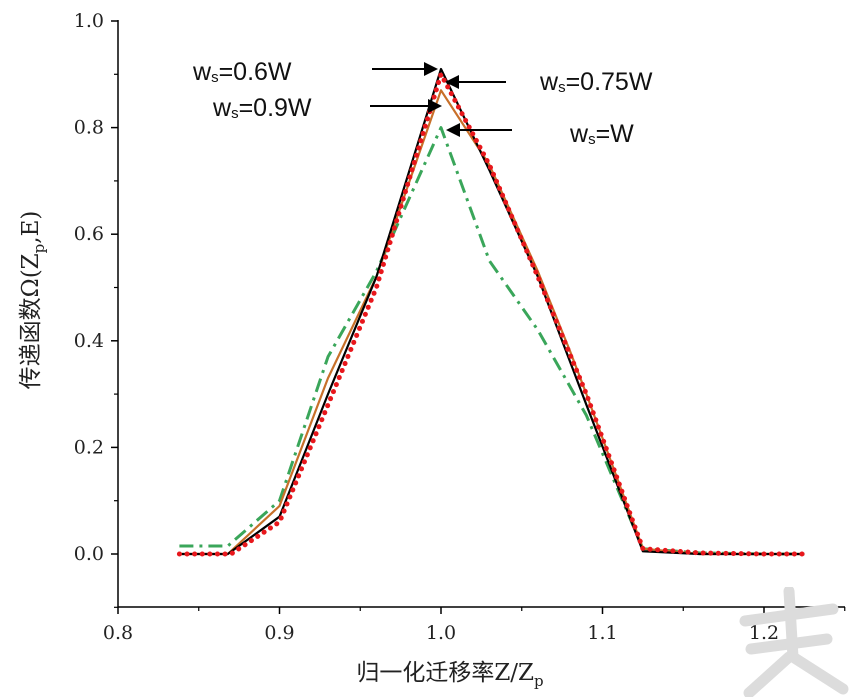 This screenshot has width=851, height=697. Describe the element at coordinates (89, 21) in the screenshot. I see `y-tick-label: 1.0` at that location.